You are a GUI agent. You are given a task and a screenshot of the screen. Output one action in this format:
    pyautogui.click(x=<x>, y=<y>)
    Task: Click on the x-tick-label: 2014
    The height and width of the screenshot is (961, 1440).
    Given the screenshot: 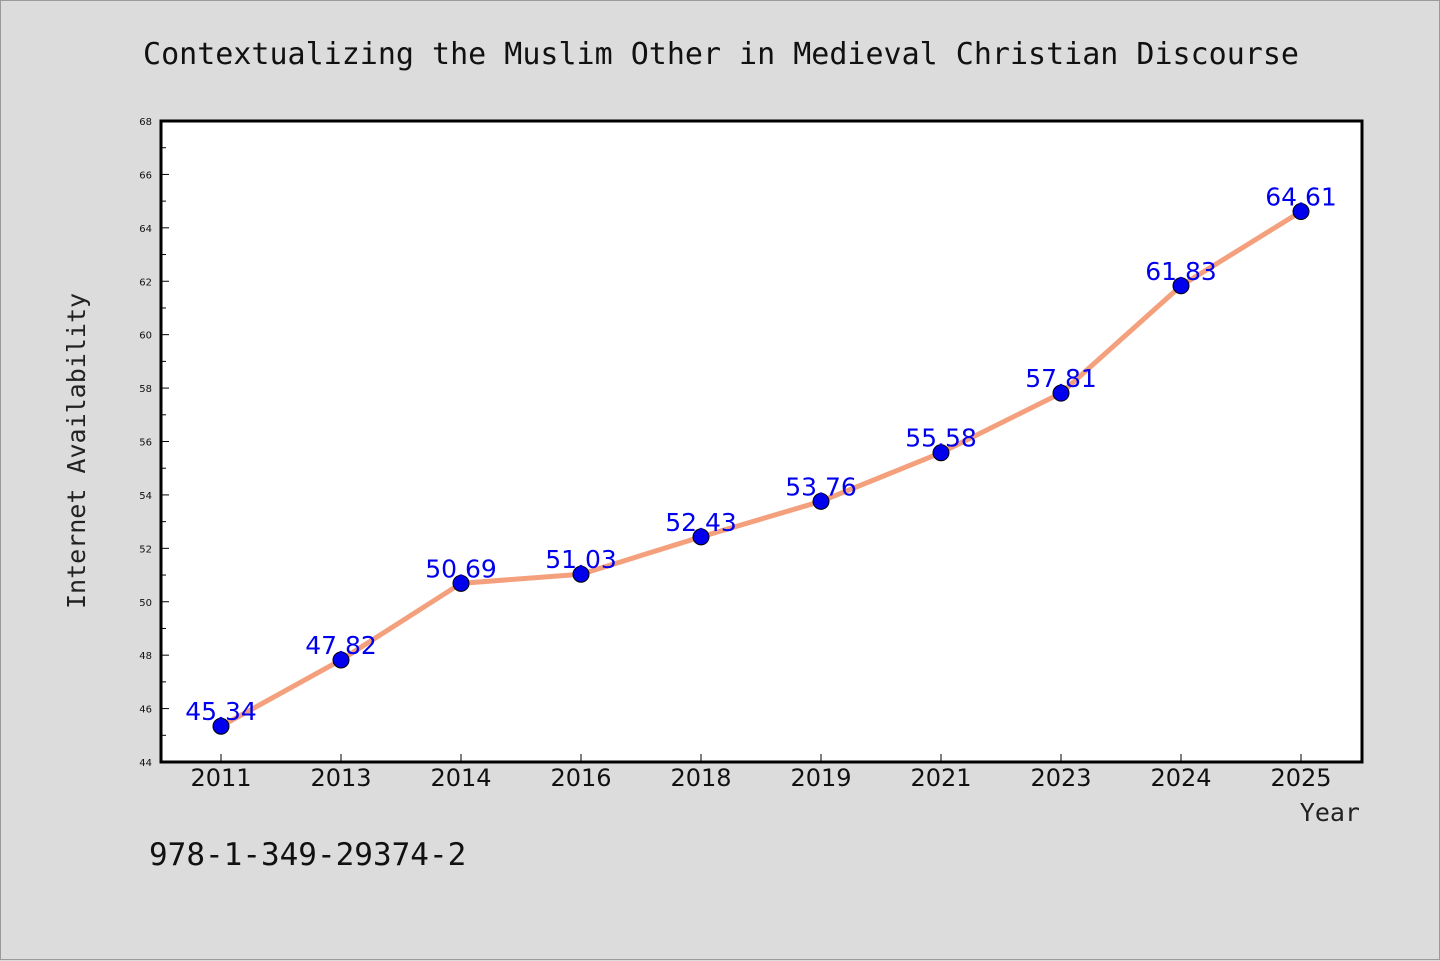 What is the action you would take?
    pyautogui.click(x=460, y=778)
    